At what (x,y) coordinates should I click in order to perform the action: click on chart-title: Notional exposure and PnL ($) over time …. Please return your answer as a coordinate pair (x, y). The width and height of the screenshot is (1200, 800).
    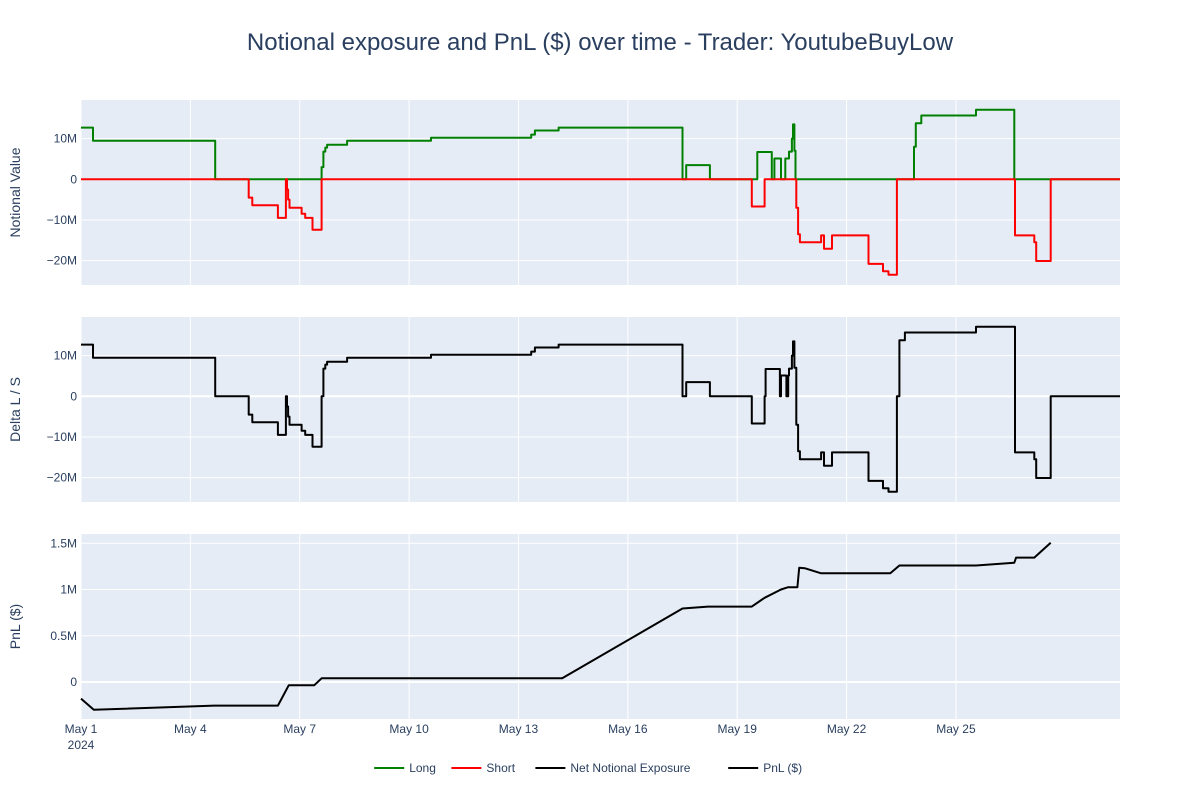
    Looking at the image, I should click on (600, 42).